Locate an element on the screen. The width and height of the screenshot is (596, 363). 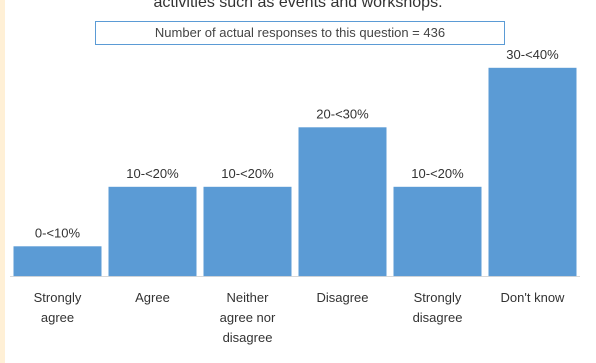
left-accent-strip is located at coordinates (2, 181).